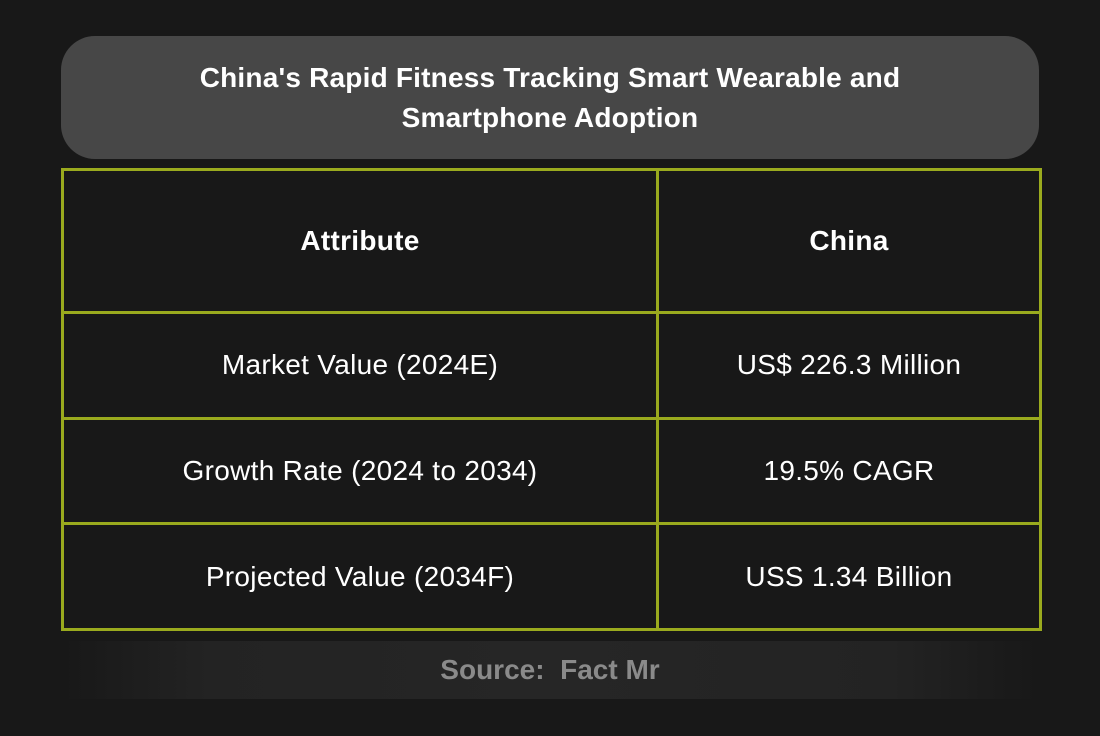 Image resolution: width=1100 pixels, height=736 pixels. Describe the element at coordinates (849, 365) in the screenshot. I see `table-cell-value: US$ 226.3 Million` at that location.